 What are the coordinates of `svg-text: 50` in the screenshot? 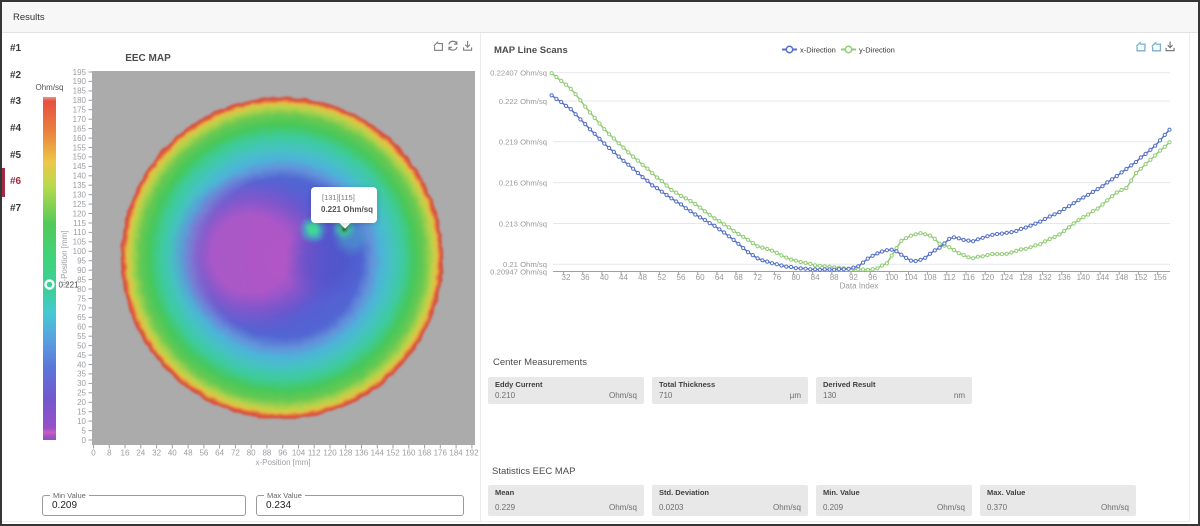 It's located at (81, 345).